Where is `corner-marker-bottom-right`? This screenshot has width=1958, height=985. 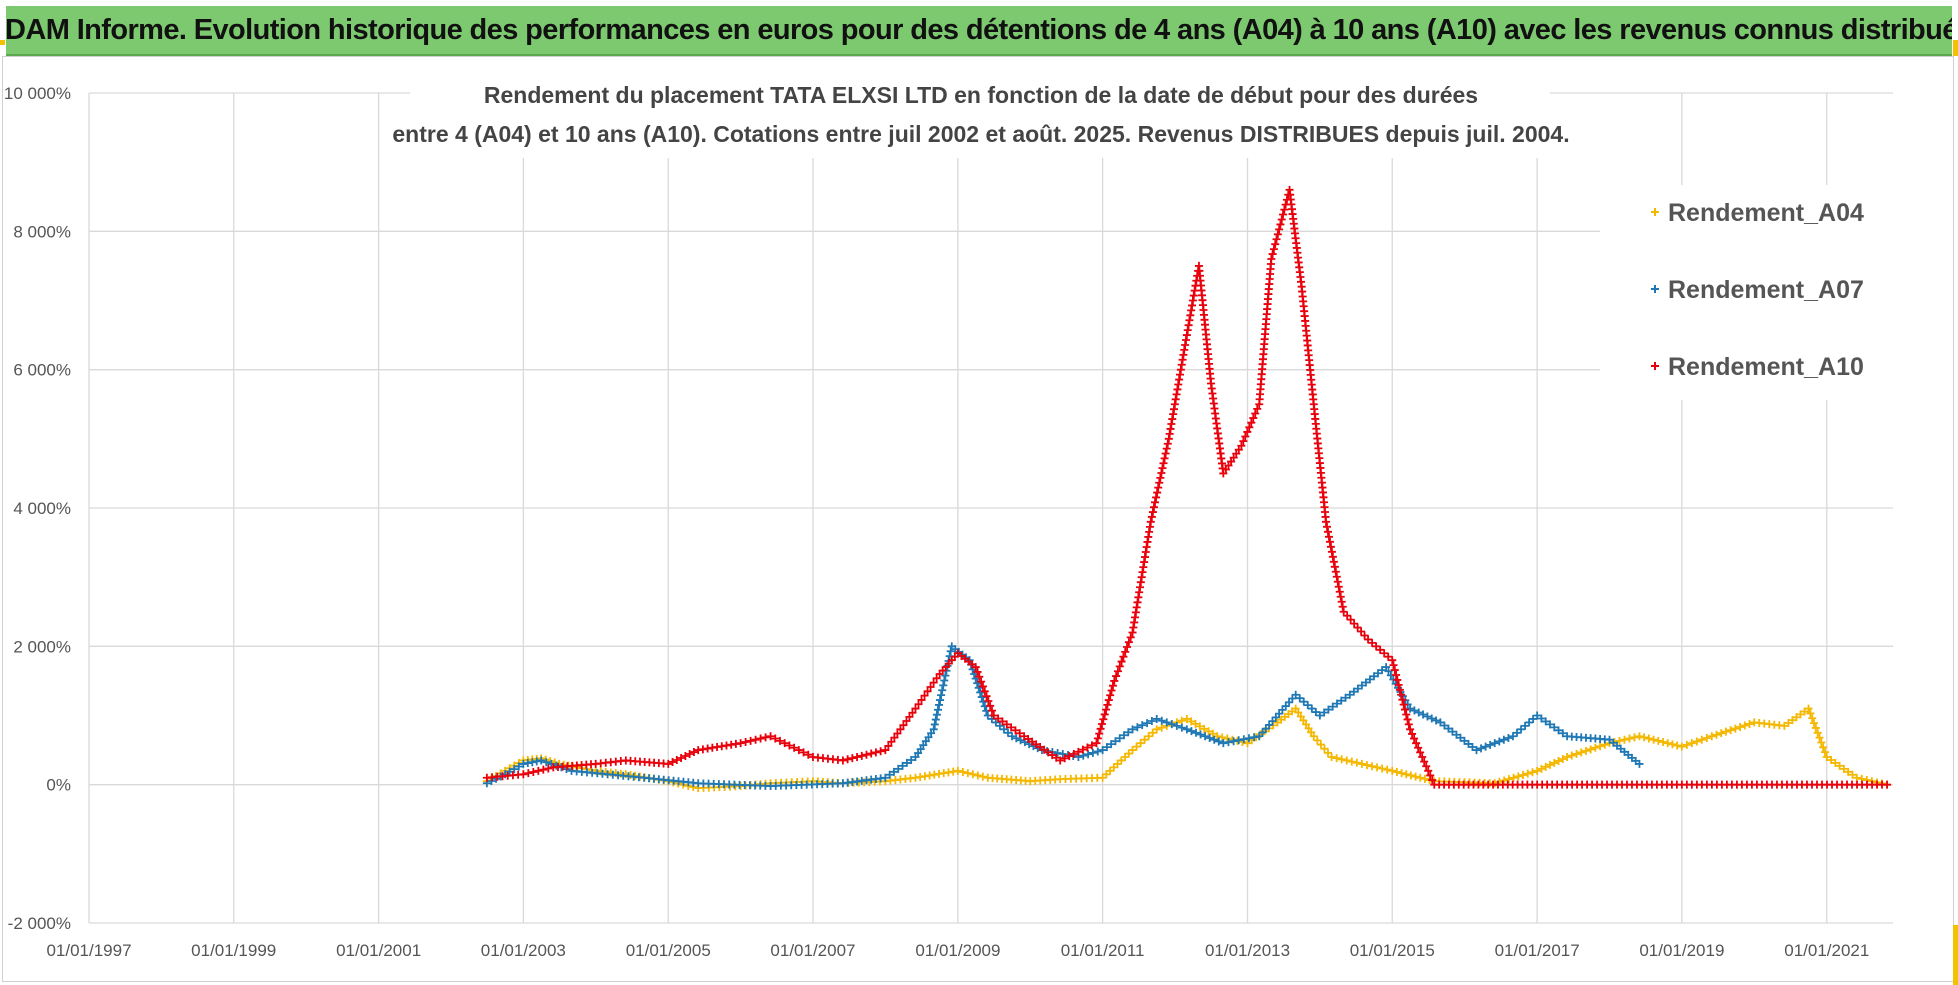
corner-marker-bottom-right is located at coordinates (1955, 955).